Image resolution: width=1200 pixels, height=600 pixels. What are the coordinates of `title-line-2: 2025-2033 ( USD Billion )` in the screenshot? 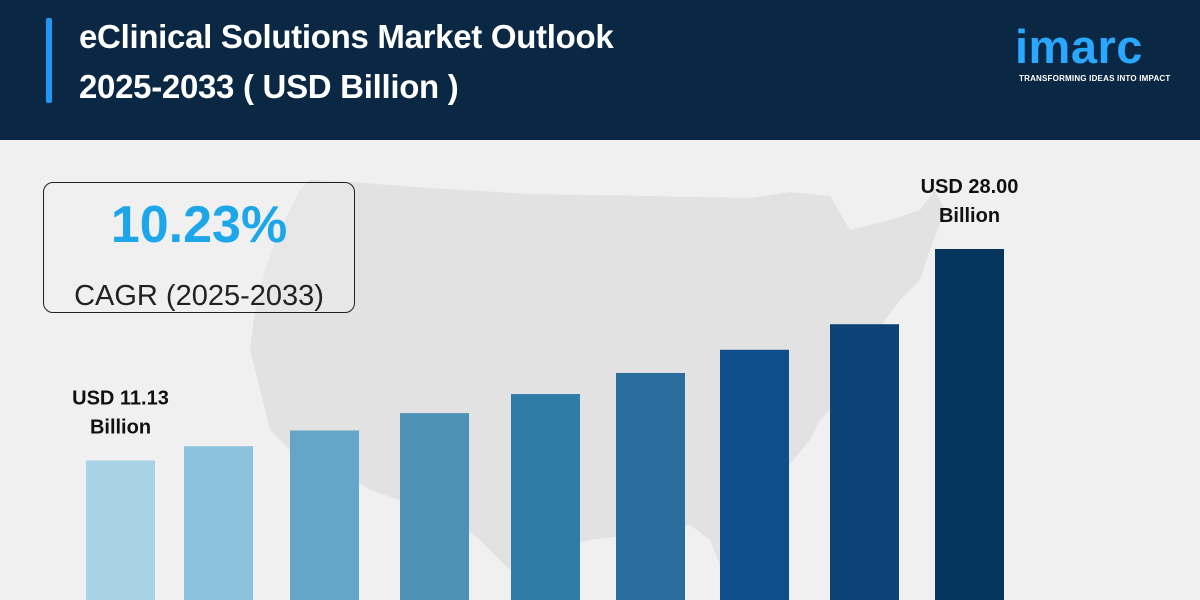 It's located at (269, 86).